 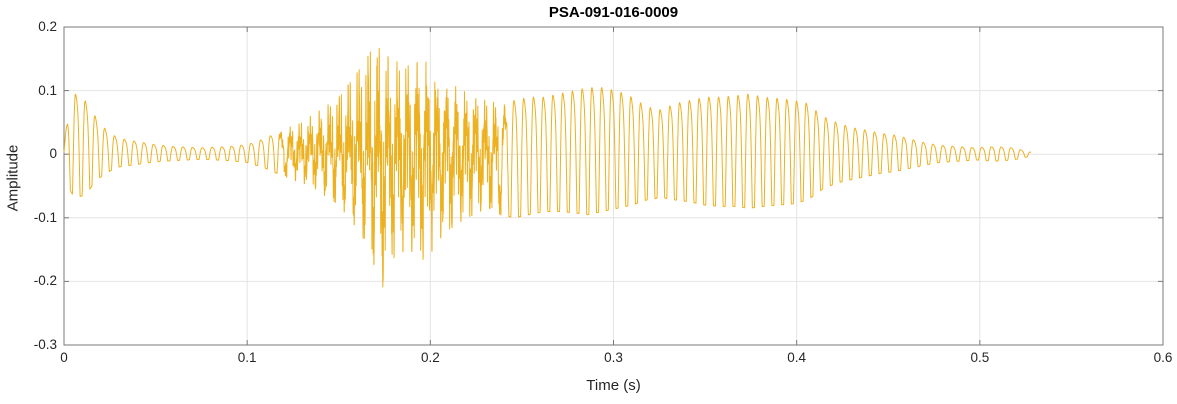 What do you see at coordinates (45, 217) in the screenshot?
I see `y-tick-label: -0.1` at bounding box center [45, 217].